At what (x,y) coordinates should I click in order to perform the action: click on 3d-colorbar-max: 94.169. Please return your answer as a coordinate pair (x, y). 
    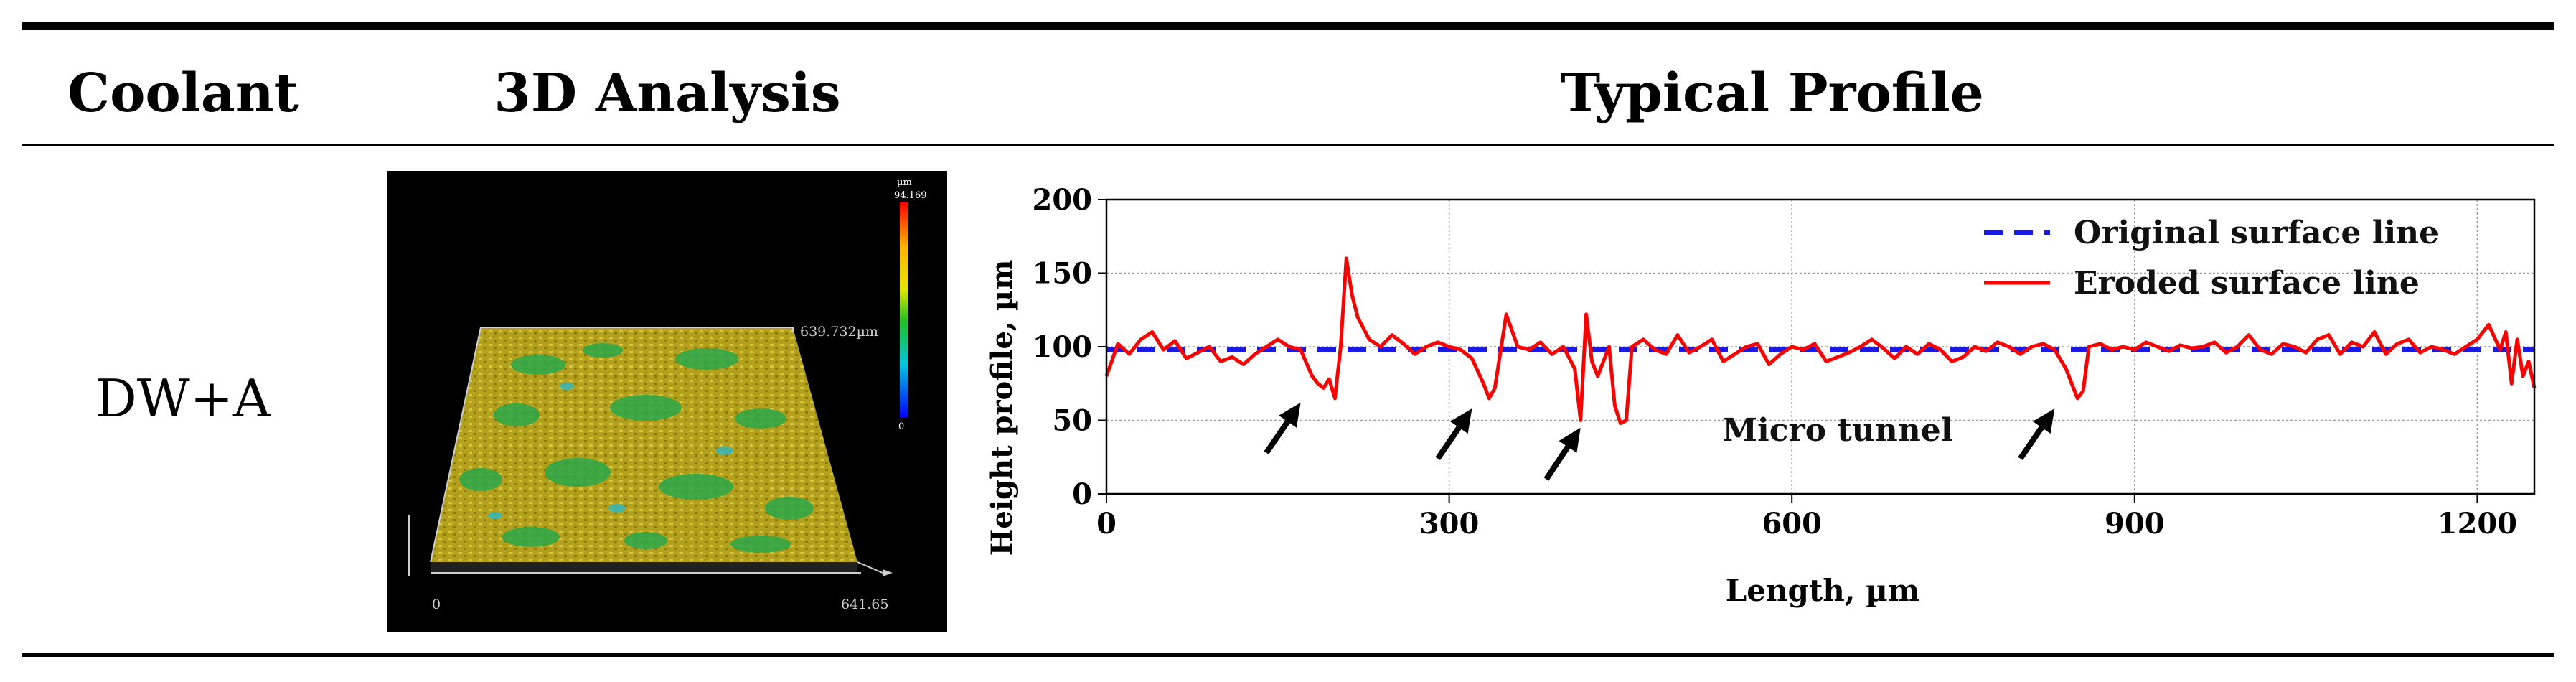
    Looking at the image, I should click on (910, 196).